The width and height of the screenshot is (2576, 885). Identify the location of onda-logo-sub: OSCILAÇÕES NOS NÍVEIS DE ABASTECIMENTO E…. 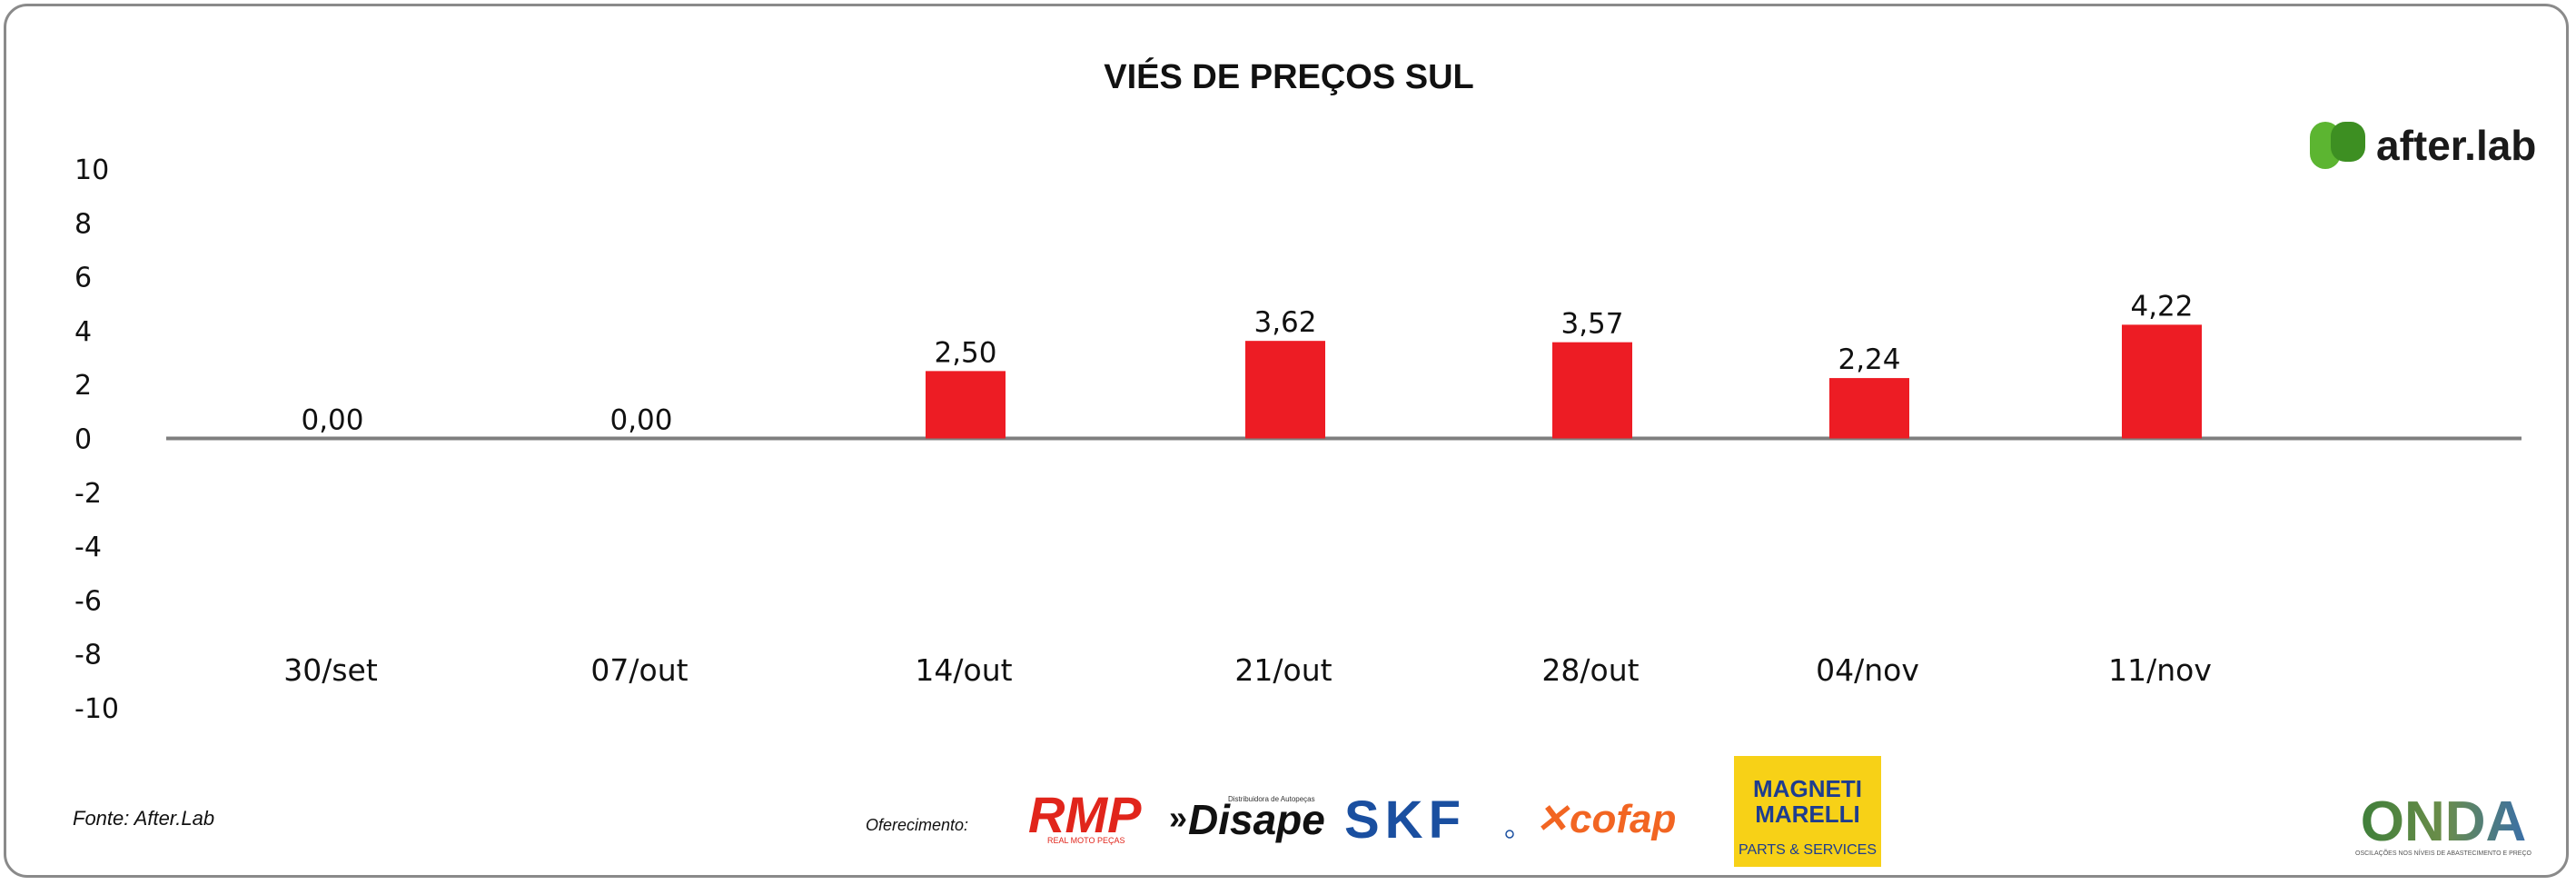
(2443, 853).